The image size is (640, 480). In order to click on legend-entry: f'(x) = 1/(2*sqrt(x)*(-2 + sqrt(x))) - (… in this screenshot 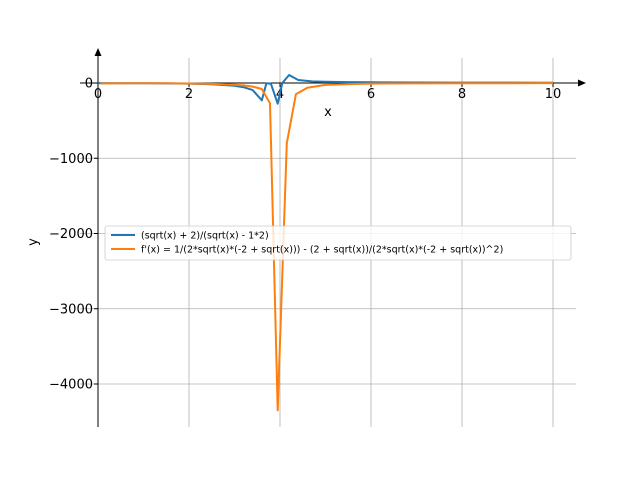, I will do `click(322, 250)`.